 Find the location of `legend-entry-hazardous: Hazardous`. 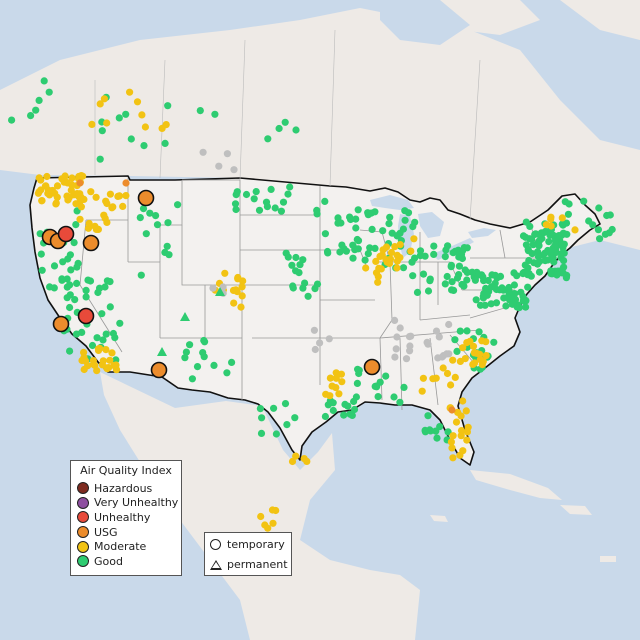

legend-entry-hazardous: Hazardous is located at coordinates (126, 488).